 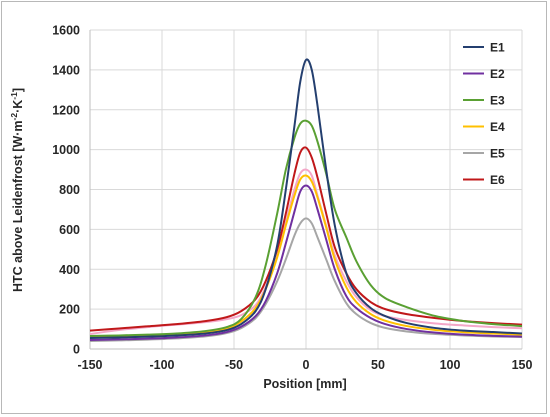 What do you see at coordinates (89, 365) in the screenshot?
I see `x-tick-label: -150` at bounding box center [89, 365].